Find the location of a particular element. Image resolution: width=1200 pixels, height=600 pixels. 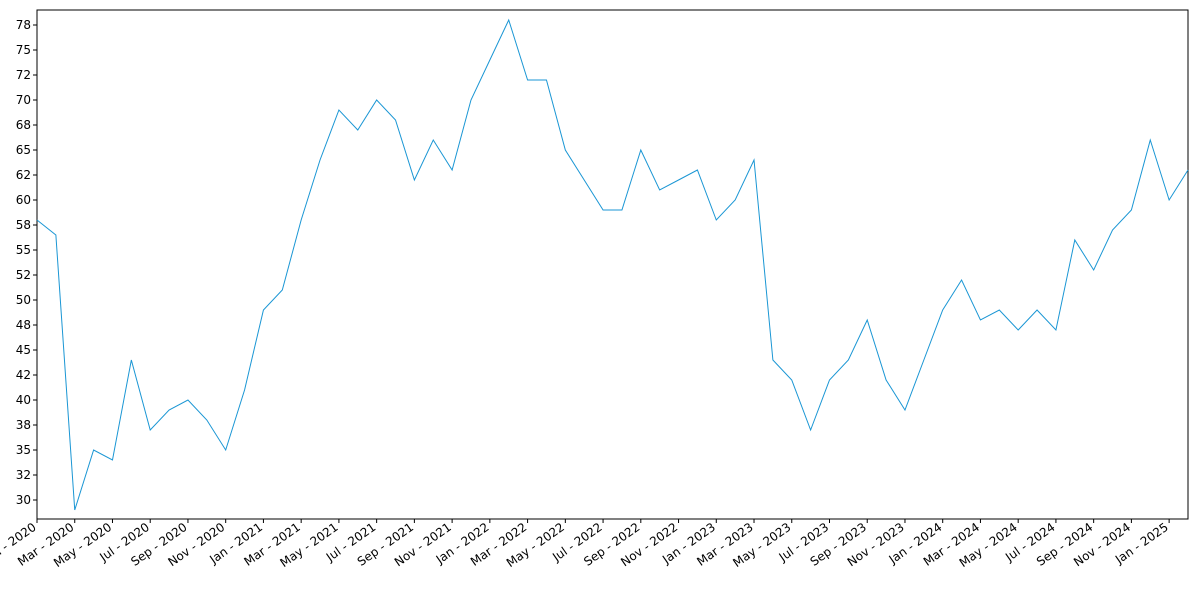

y-tick-label: 75 is located at coordinates (23, 50).